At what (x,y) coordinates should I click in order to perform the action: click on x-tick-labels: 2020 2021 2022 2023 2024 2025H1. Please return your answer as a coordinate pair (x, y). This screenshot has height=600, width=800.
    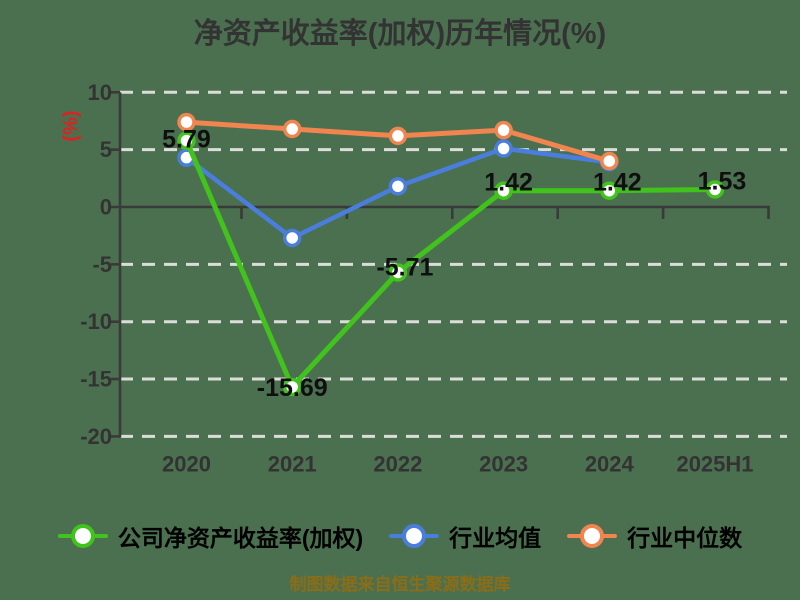
    Looking at the image, I should click on (458, 464).